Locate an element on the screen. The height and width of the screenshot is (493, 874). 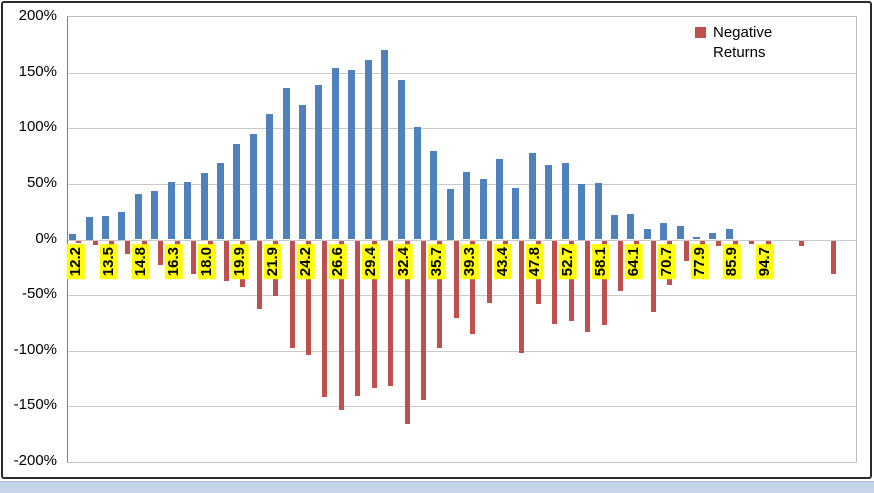
y-axis: 200% 150% 100% 50% 0% -50% -100% -150% -200% is located at coordinates (32, 238).